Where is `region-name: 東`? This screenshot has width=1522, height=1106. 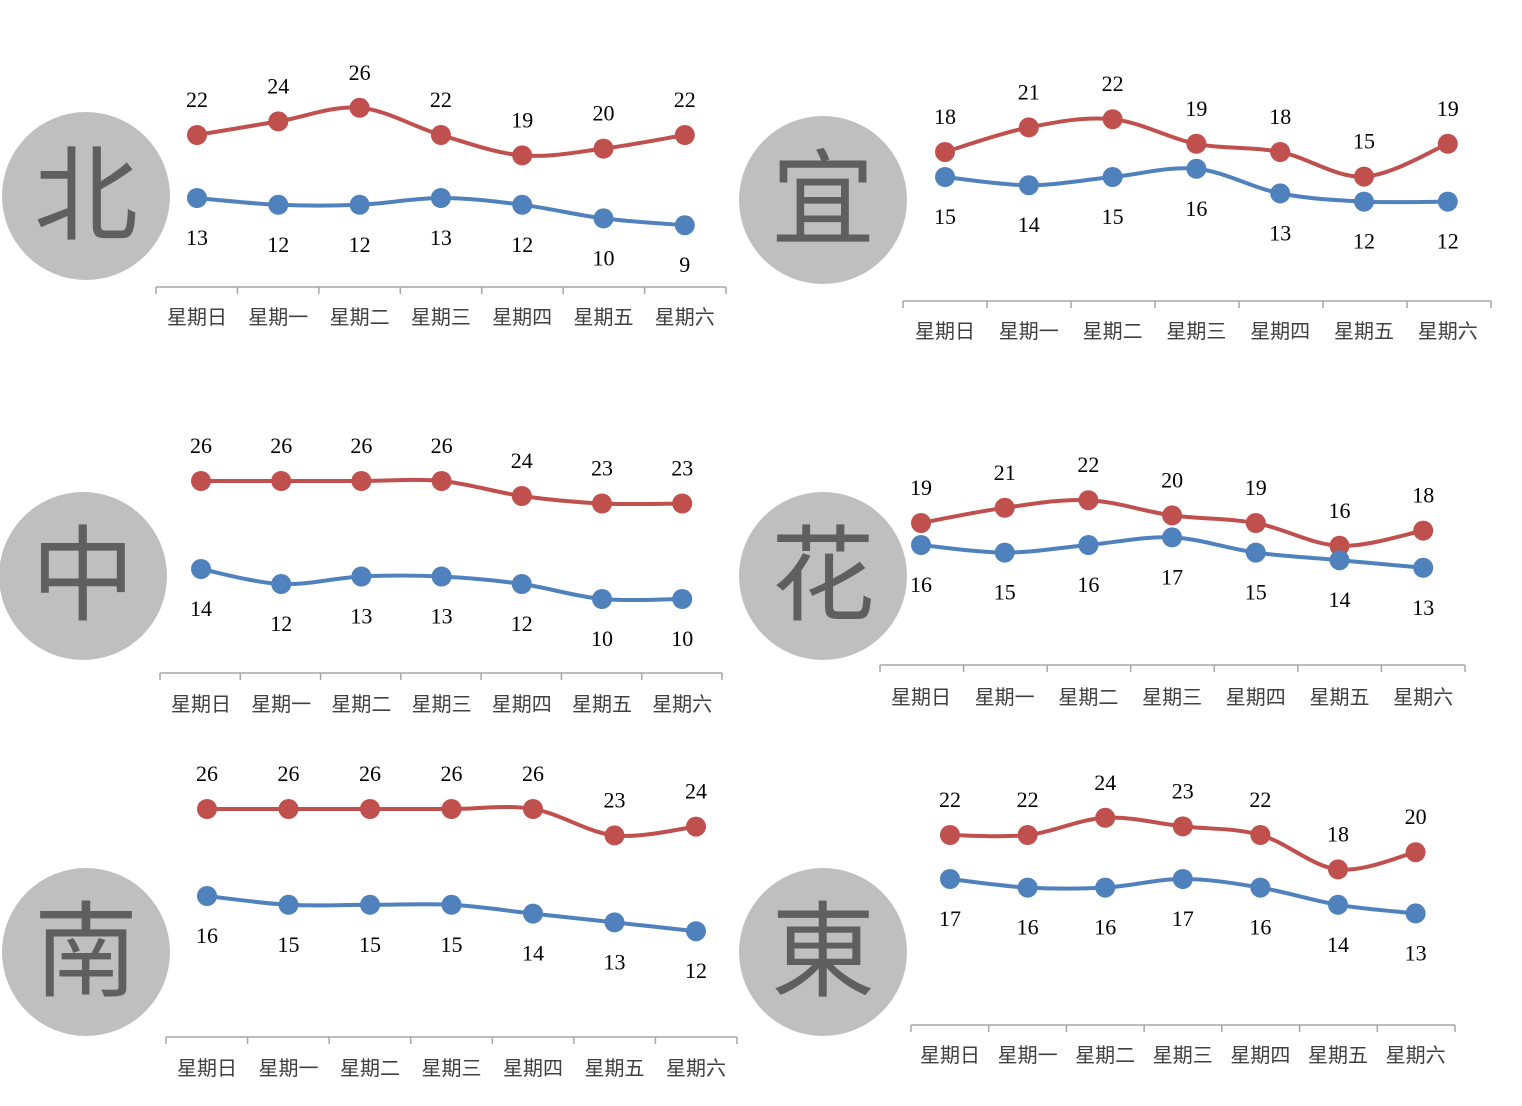
region-name: 東 is located at coordinates (822, 952).